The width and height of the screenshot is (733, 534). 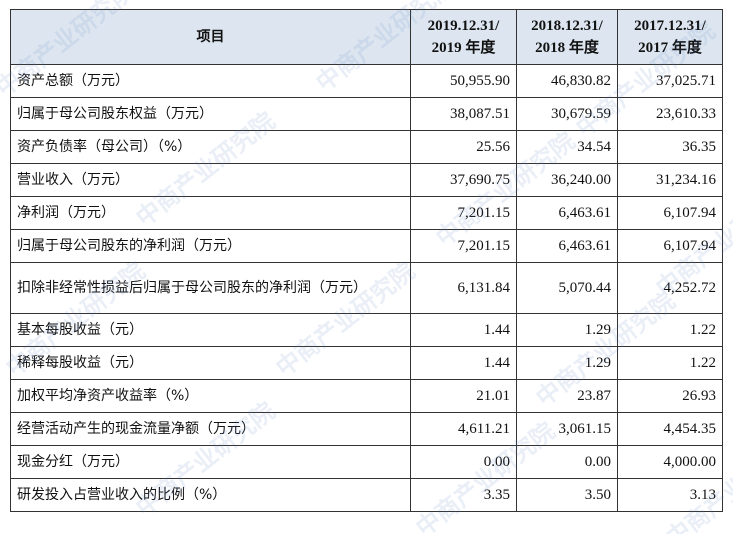 What do you see at coordinates (210, 288) in the screenshot?
I see `row-label: 扣除非经常性损益后归属于母公司股东的净利润（万元）` at bounding box center [210, 288].